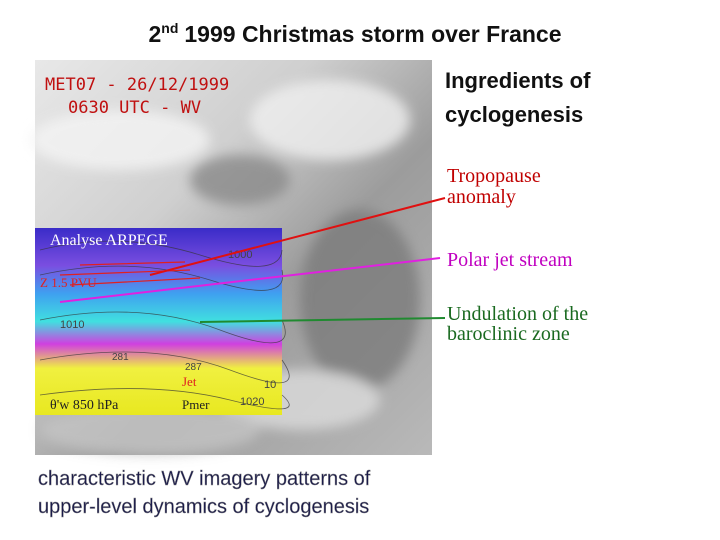  What do you see at coordinates (514, 114) in the screenshot?
I see `ingredients-heading: cyclogenesis` at bounding box center [514, 114].